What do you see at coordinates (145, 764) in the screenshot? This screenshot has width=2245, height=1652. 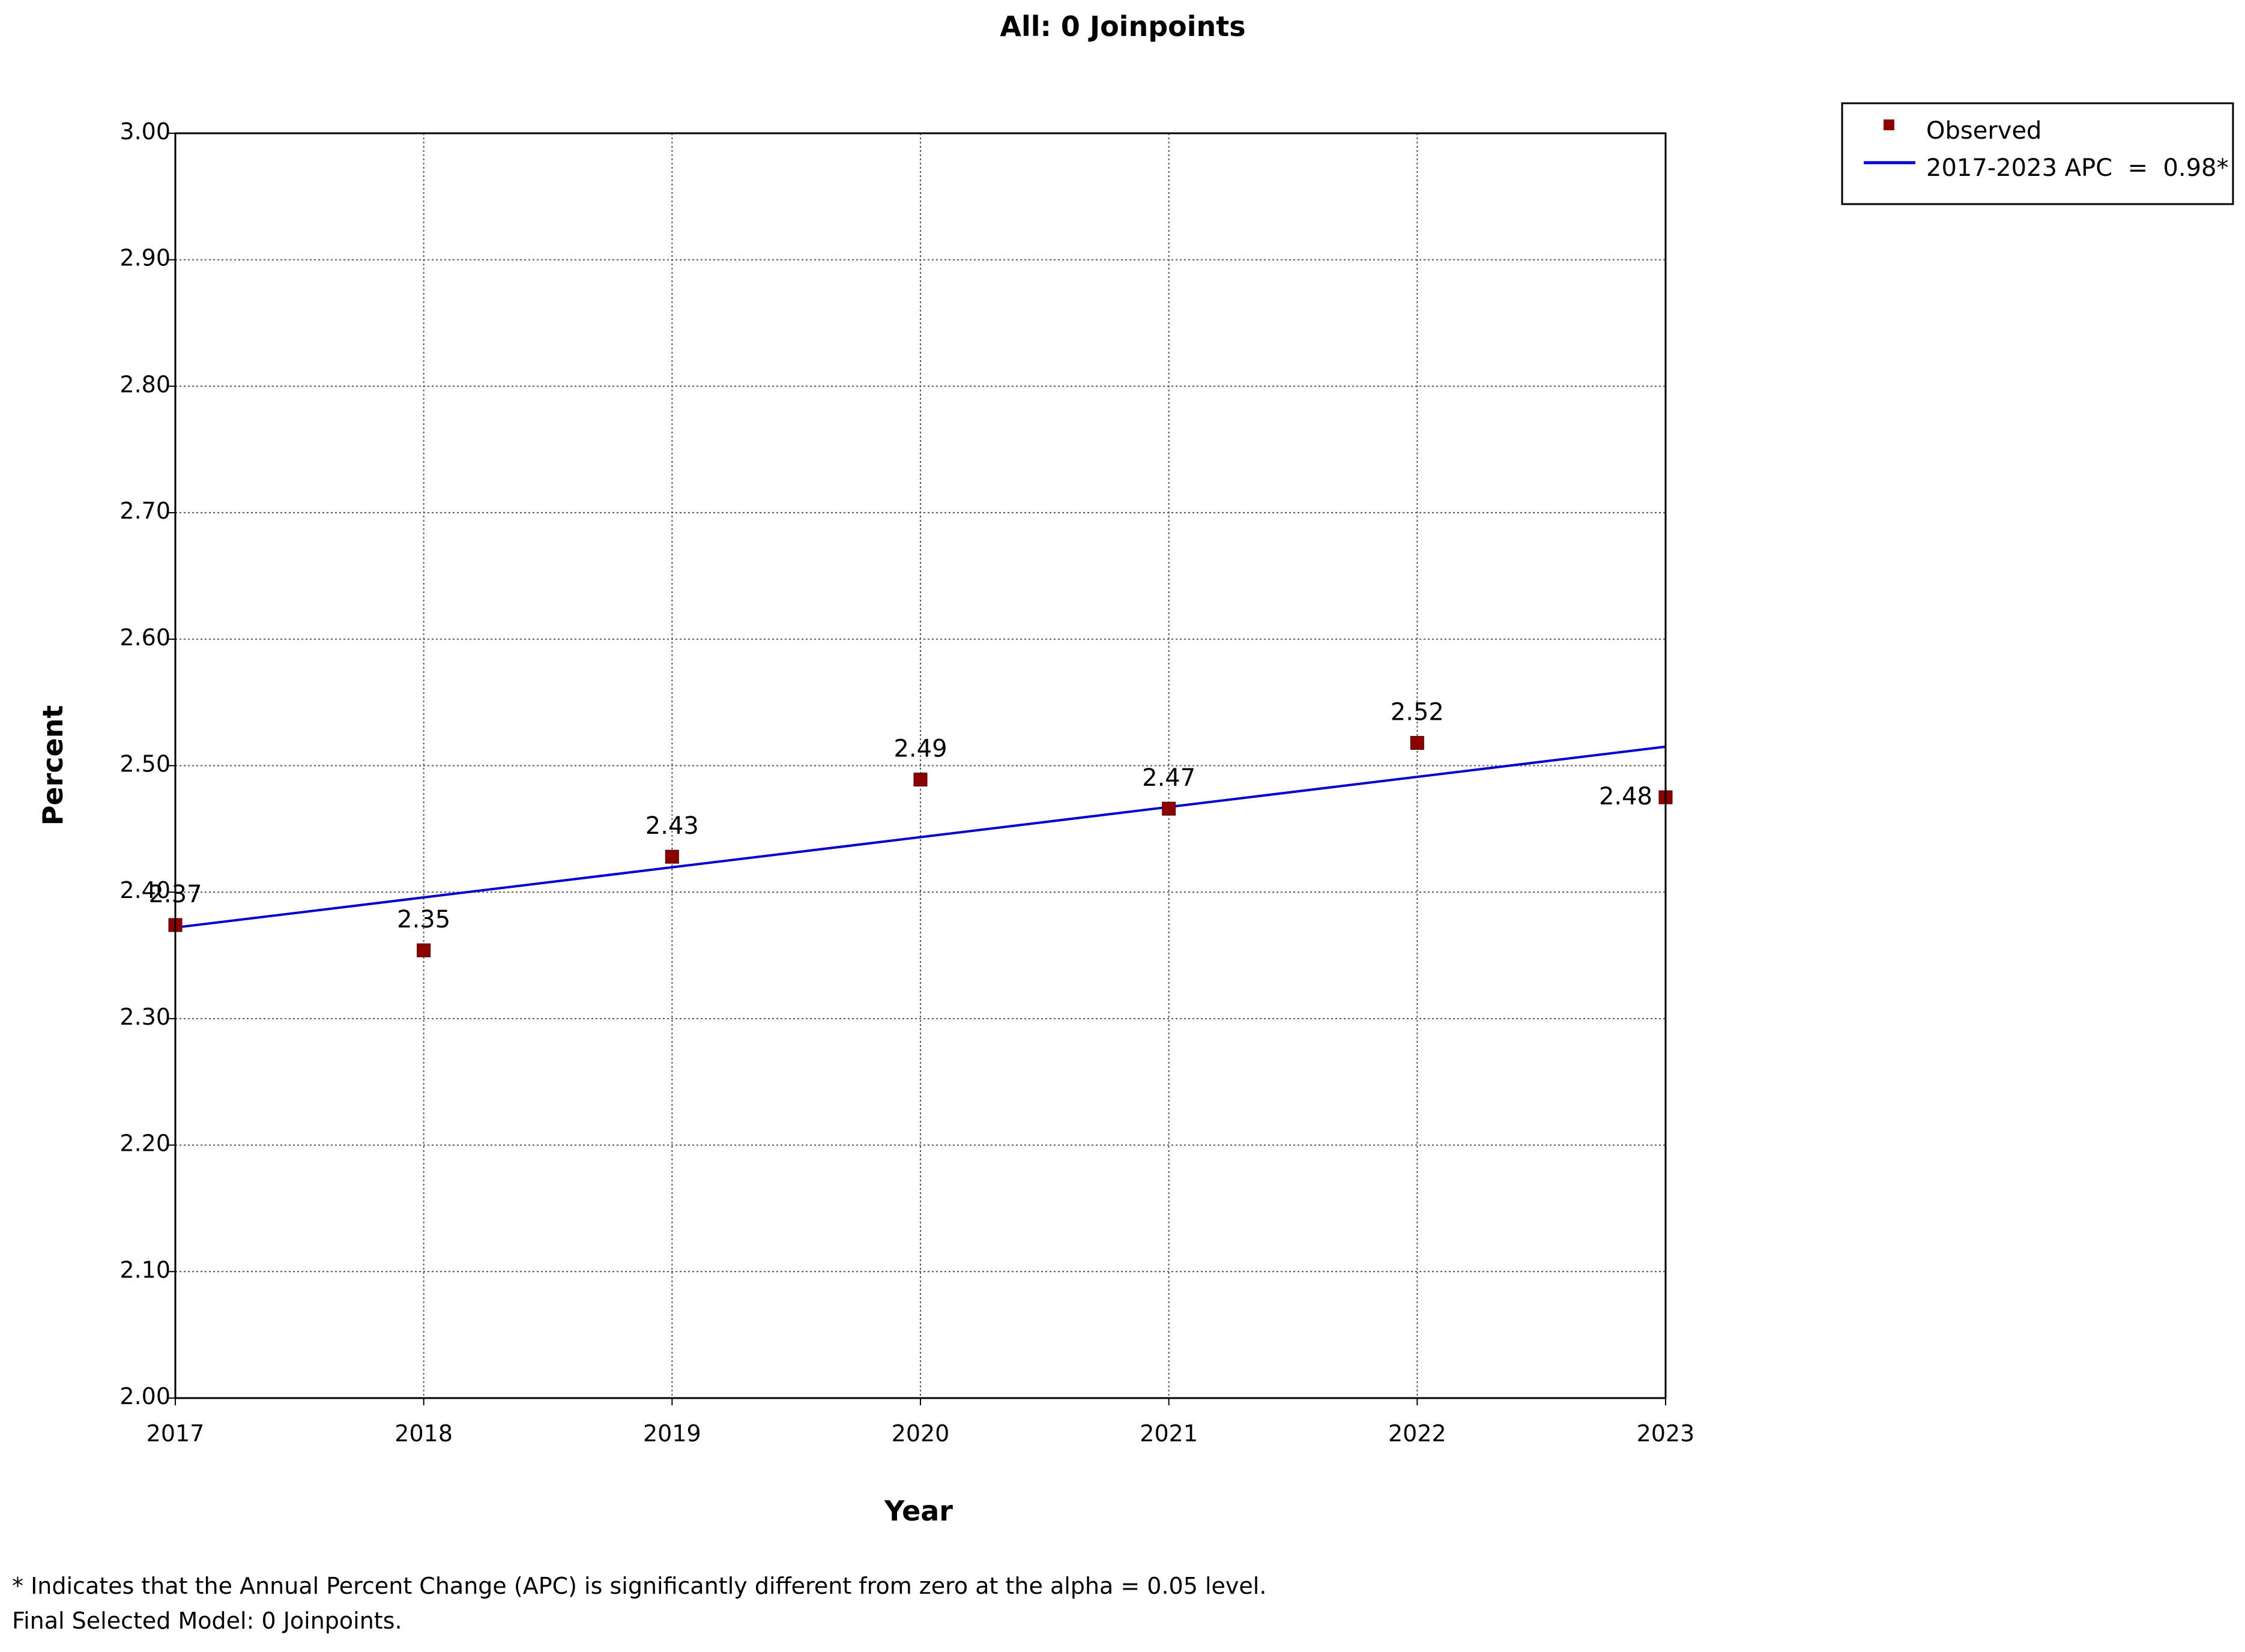 I see `y-tick-label: 2.50` at bounding box center [145, 764].